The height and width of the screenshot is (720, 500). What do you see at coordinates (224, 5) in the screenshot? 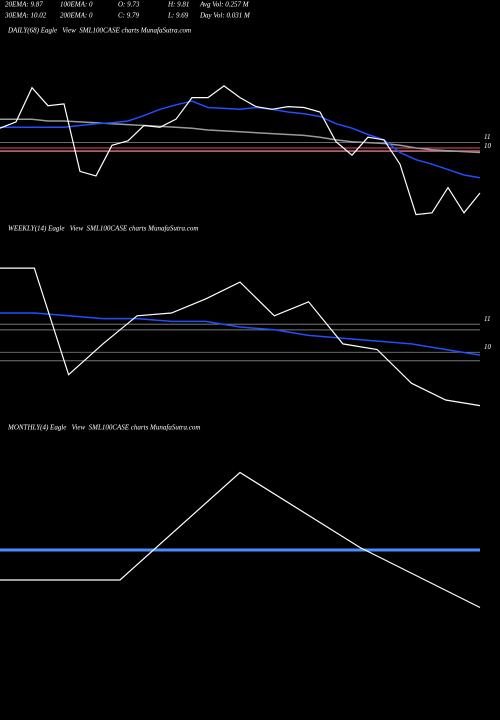
I see `stat-label: Avg Vol: 0.257 M` at bounding box center [224, 5].